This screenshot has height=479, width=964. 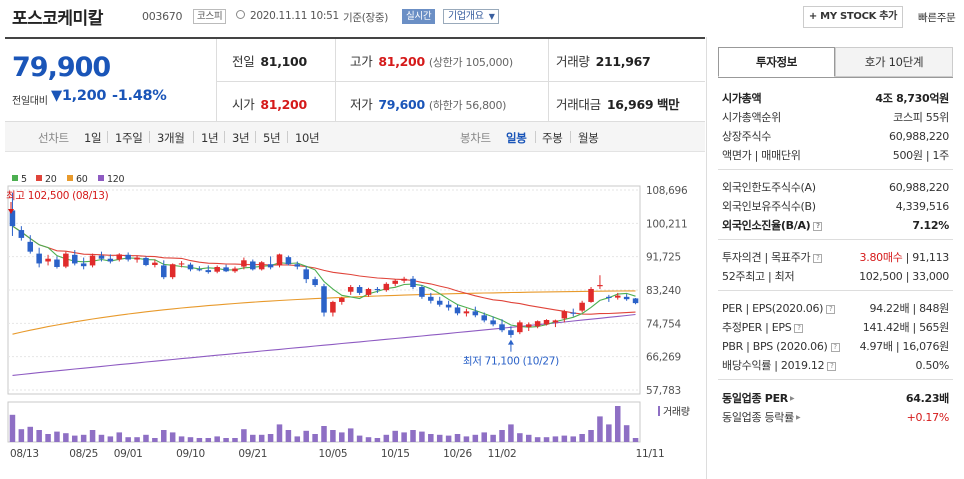 I want to click on info-row: 시가총액 4조 8,730억원, so click(x=835, y=98).